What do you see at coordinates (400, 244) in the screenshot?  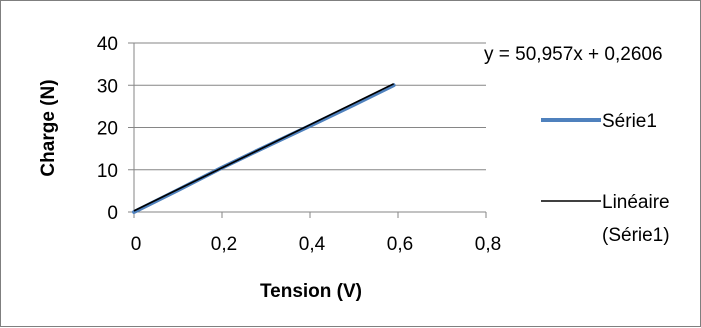 I see `x-tick-label: 0,6` at bounding box center [400, 244].